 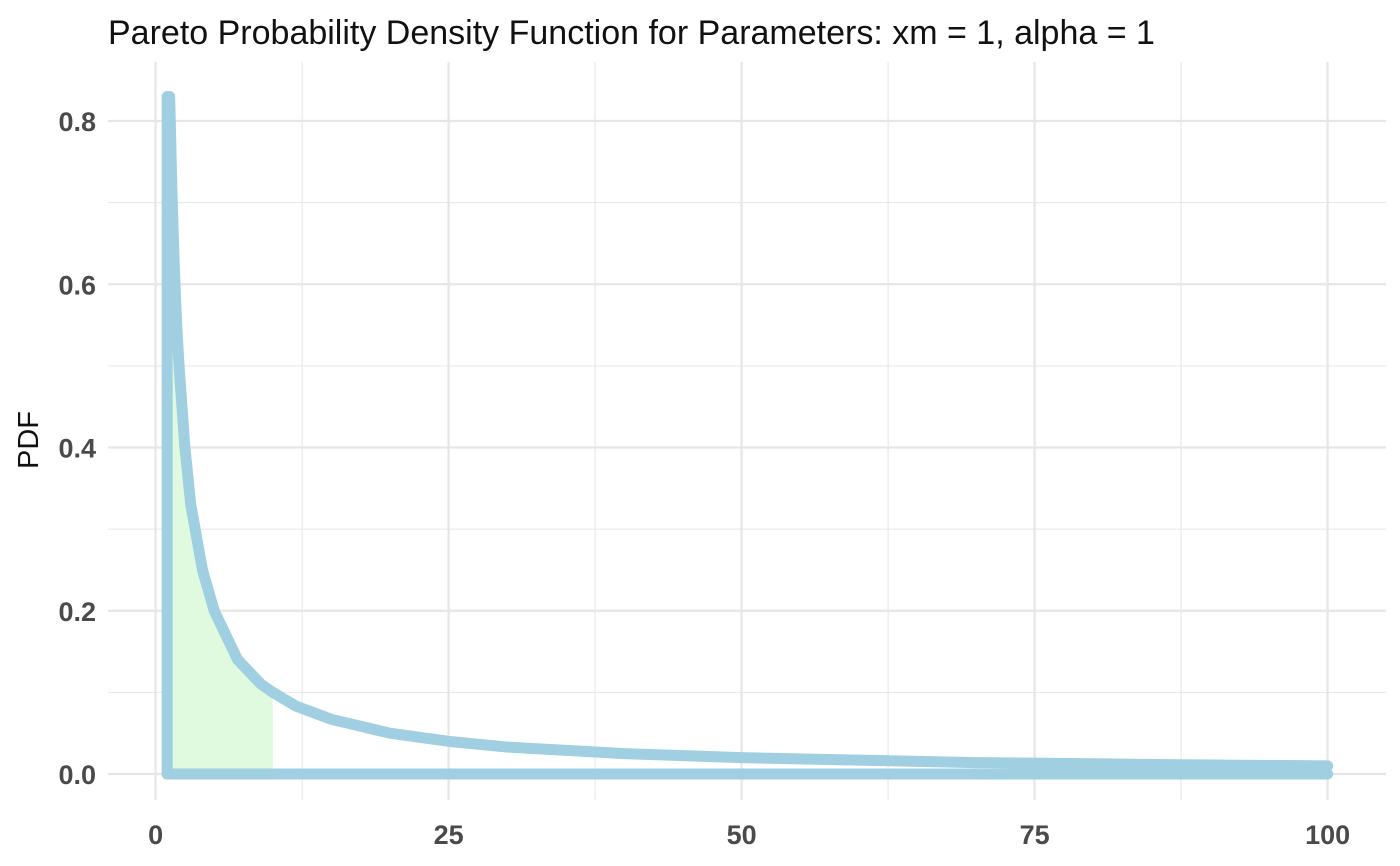 I want to click on y-tick-label: 0.8, so click(x=77, y=122).